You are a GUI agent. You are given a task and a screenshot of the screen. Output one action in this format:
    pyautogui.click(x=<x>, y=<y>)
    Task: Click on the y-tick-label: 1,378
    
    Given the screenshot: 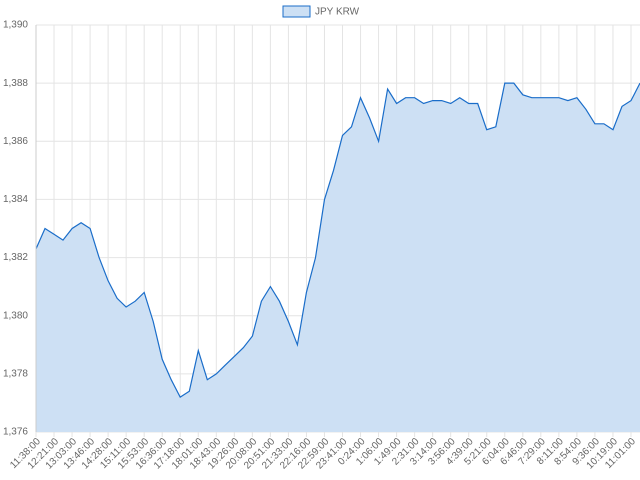 What is the action you would take?
    pyautogui.click(x=15, y=373)
    